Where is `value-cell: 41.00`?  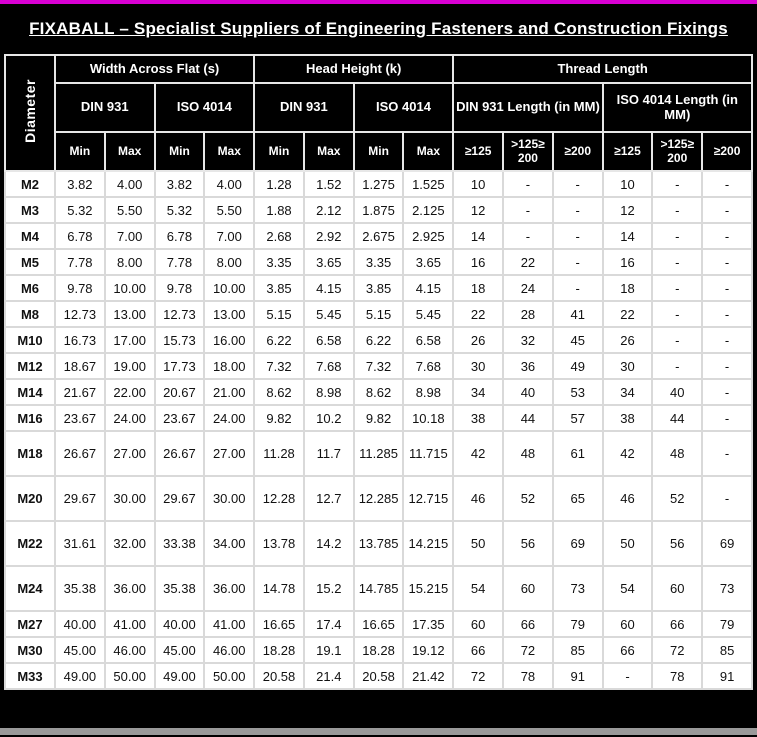
value-cell: 41.00 is located at coordinates (129, 624).